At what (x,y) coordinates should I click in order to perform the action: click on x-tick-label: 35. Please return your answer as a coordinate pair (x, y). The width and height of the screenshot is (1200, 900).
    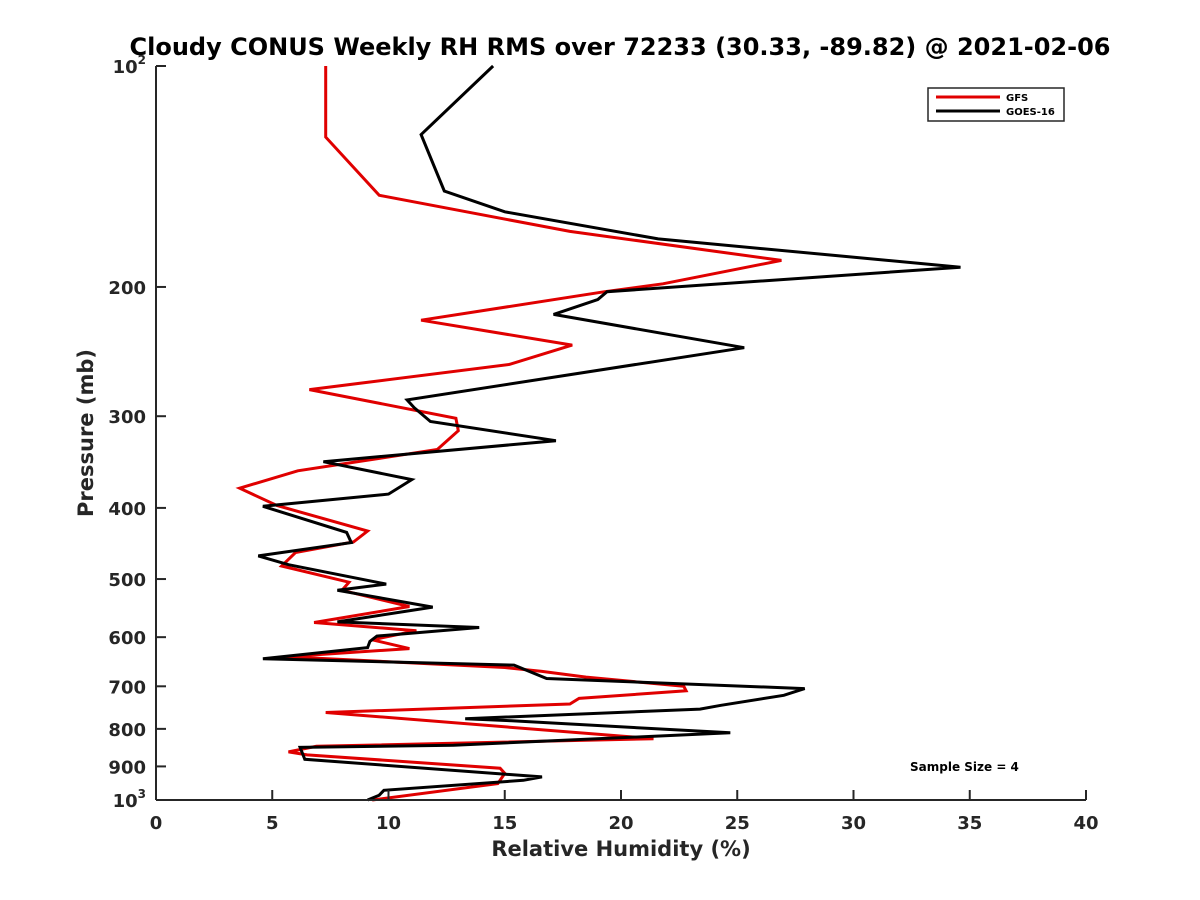
    Looking at the image, I should click on (969, 823).